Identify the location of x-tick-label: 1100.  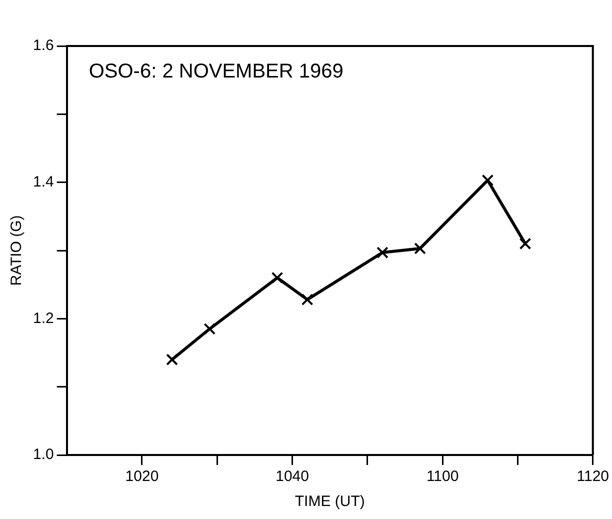
(442, 477).